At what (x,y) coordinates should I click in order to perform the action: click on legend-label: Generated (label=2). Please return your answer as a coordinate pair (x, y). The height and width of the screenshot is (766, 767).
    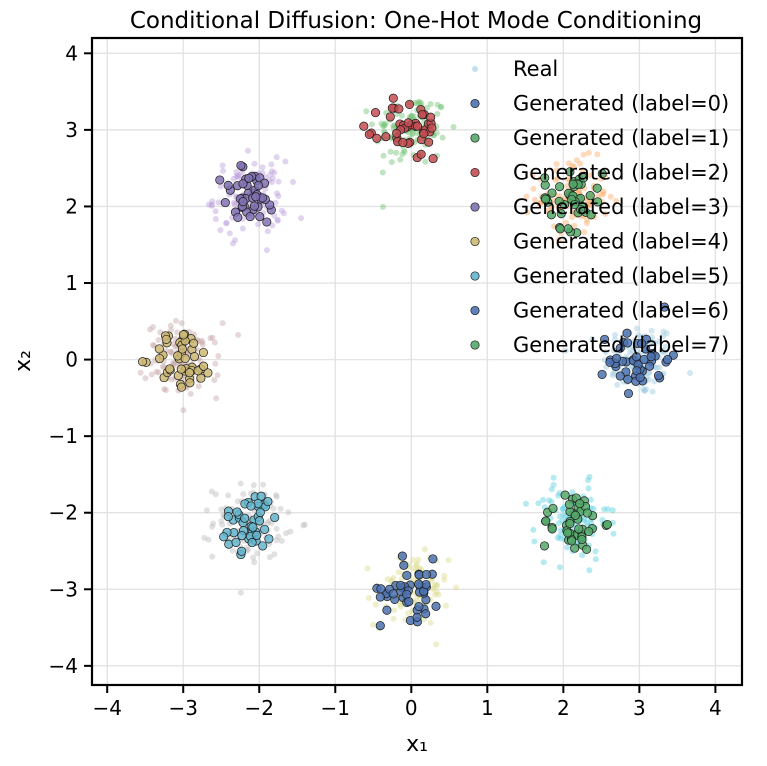
    Looking at the image, I should click on (621, 173).